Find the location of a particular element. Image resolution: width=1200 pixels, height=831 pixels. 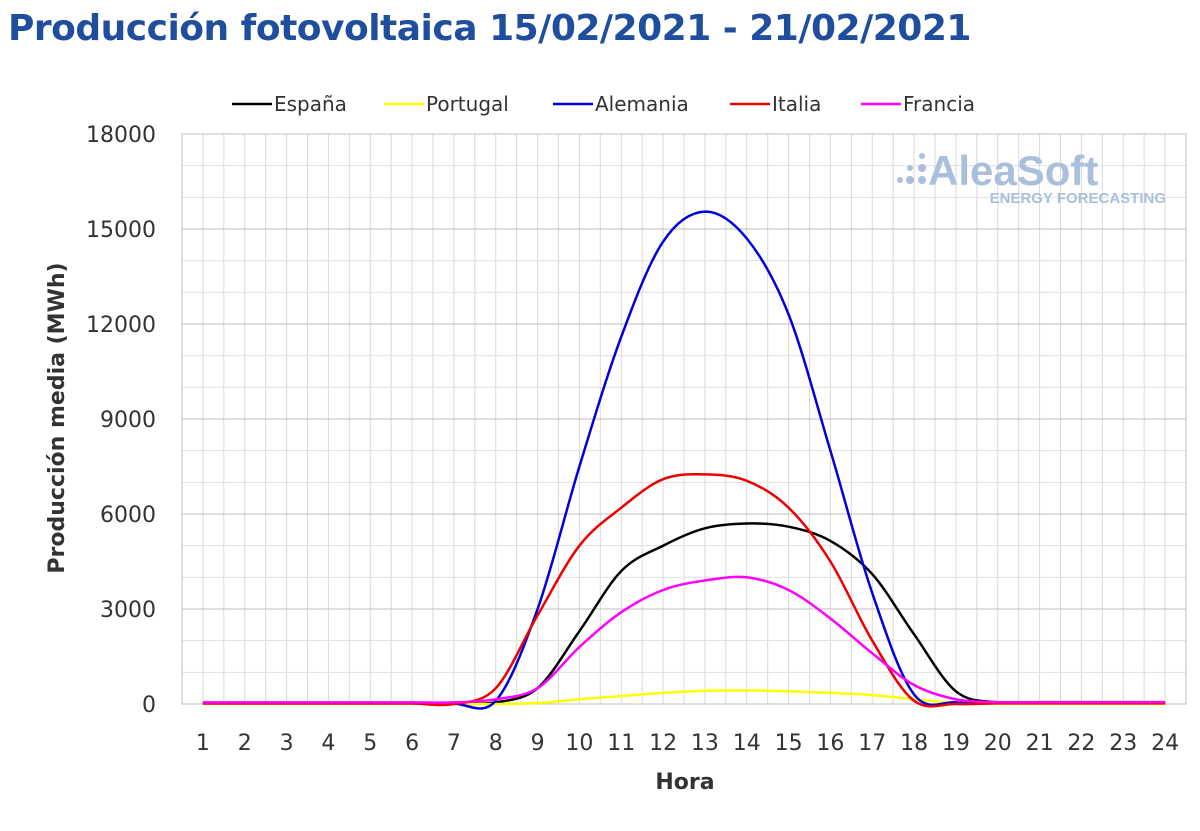

legend-label-alemania: Alemania is located at coordinates (642, 104).